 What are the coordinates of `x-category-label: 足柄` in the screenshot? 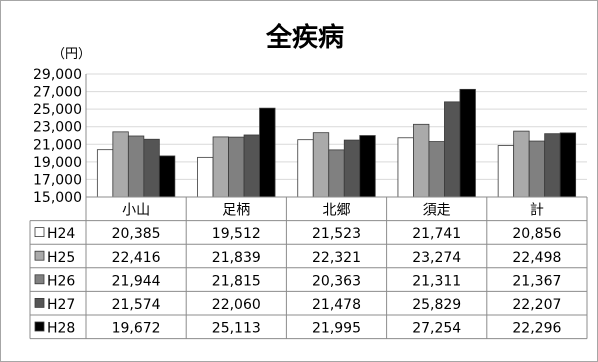 It's located at (236, 211).